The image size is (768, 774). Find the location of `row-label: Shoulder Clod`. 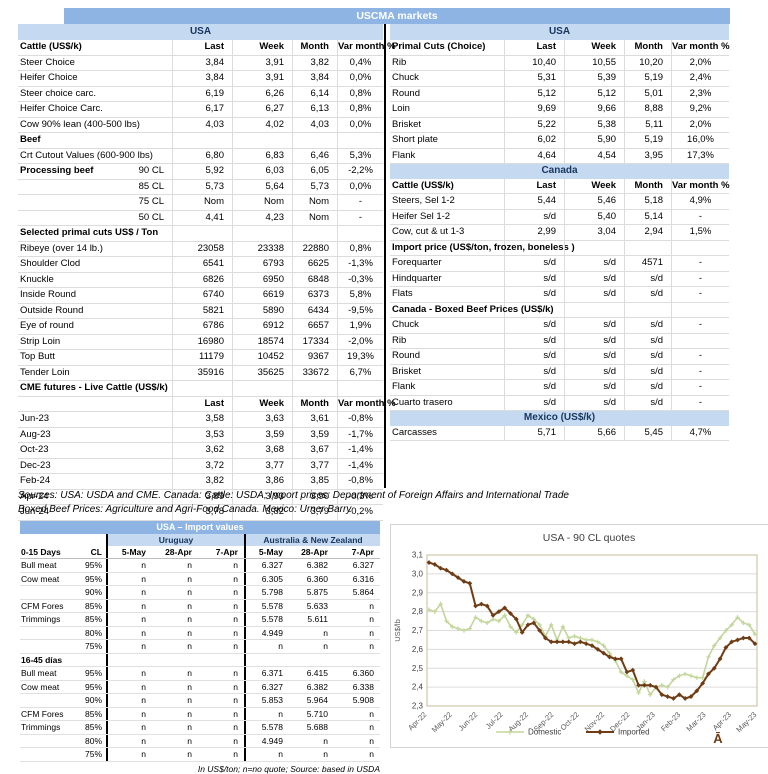

row-label: Shoulder Clod is located at coordinates (95, 264).